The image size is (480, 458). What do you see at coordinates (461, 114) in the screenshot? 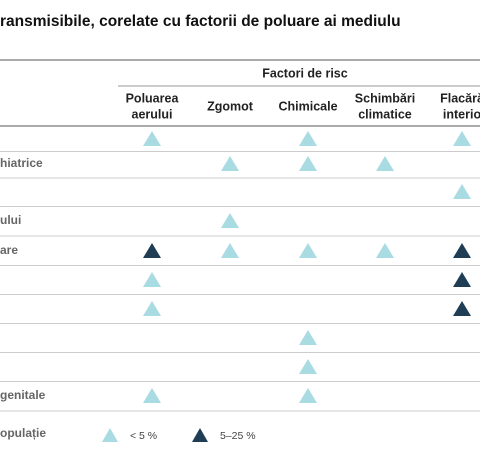
I see `column-header: interio` at bounding box center [461, 114].